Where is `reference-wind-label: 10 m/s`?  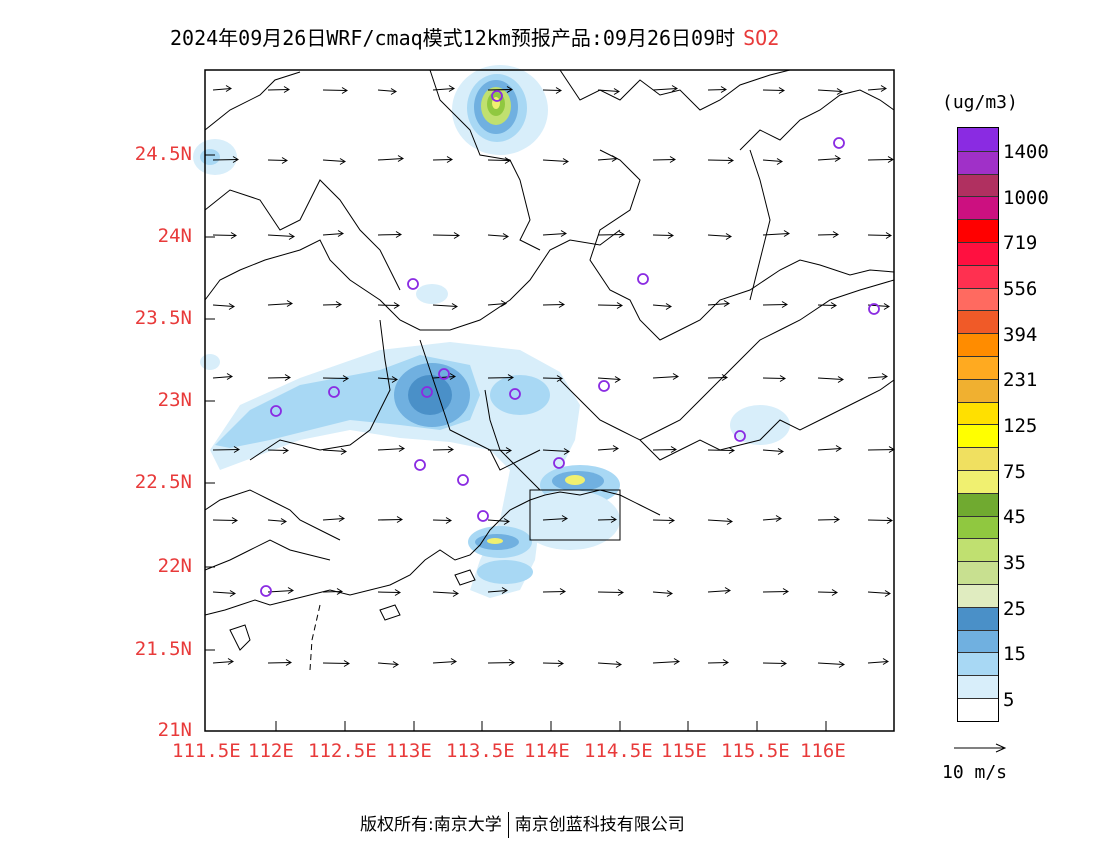 reference-wind-label: 10 m/s is located at coordinates (975, 772).